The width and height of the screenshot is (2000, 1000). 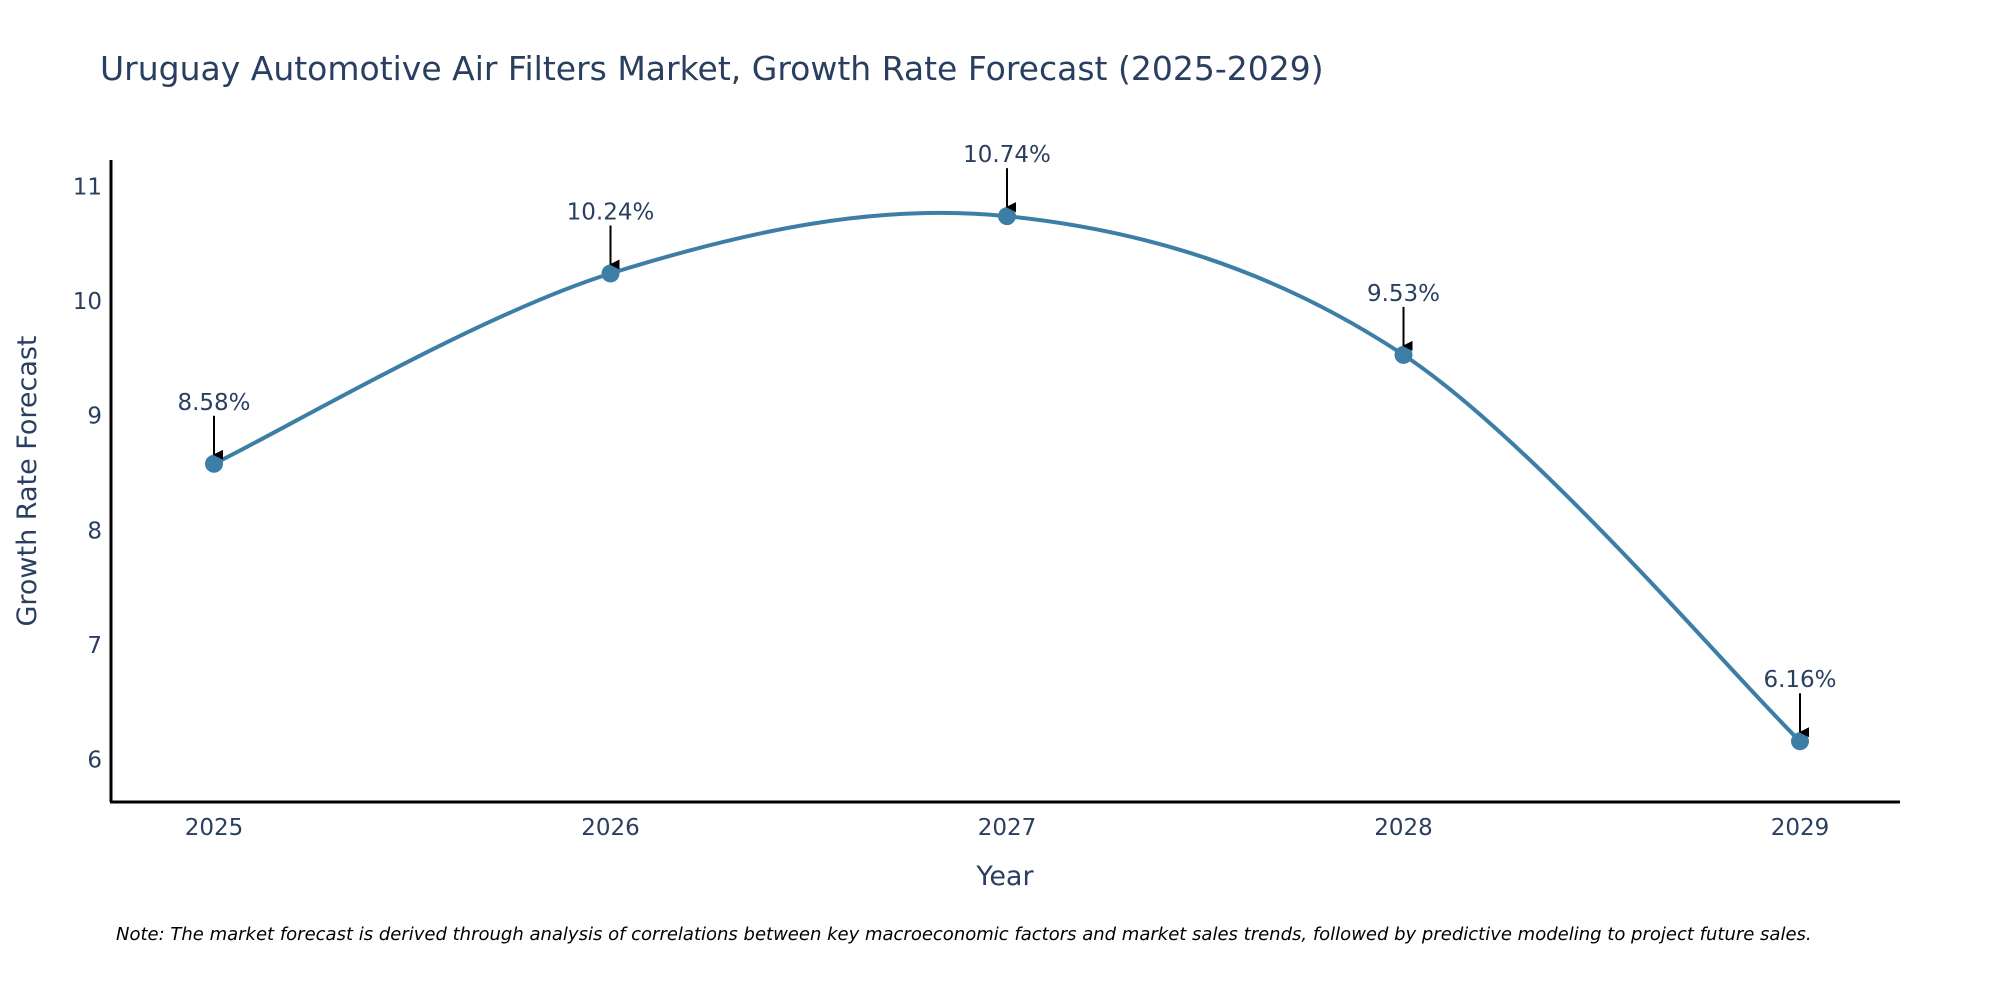 I want to click on y-tick-label: 7, so click(x=94, y=646).